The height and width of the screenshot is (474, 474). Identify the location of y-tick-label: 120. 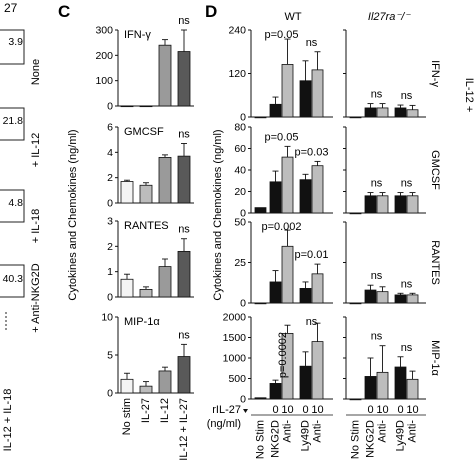
(237, 74).